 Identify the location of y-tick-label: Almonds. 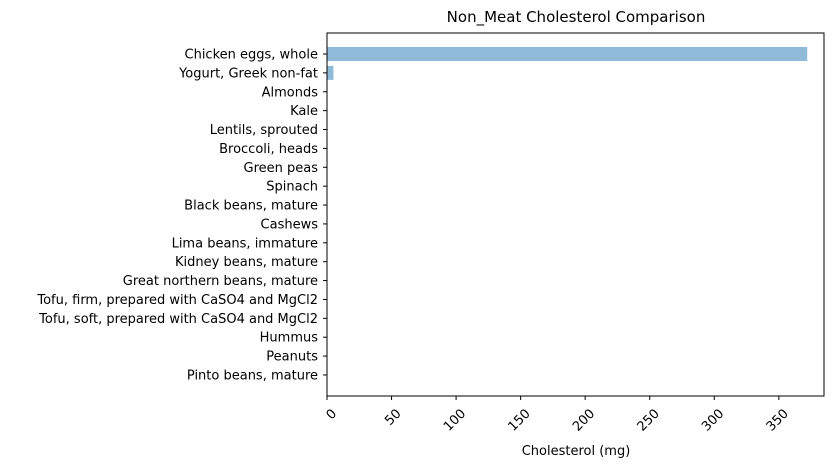
(290, 92).